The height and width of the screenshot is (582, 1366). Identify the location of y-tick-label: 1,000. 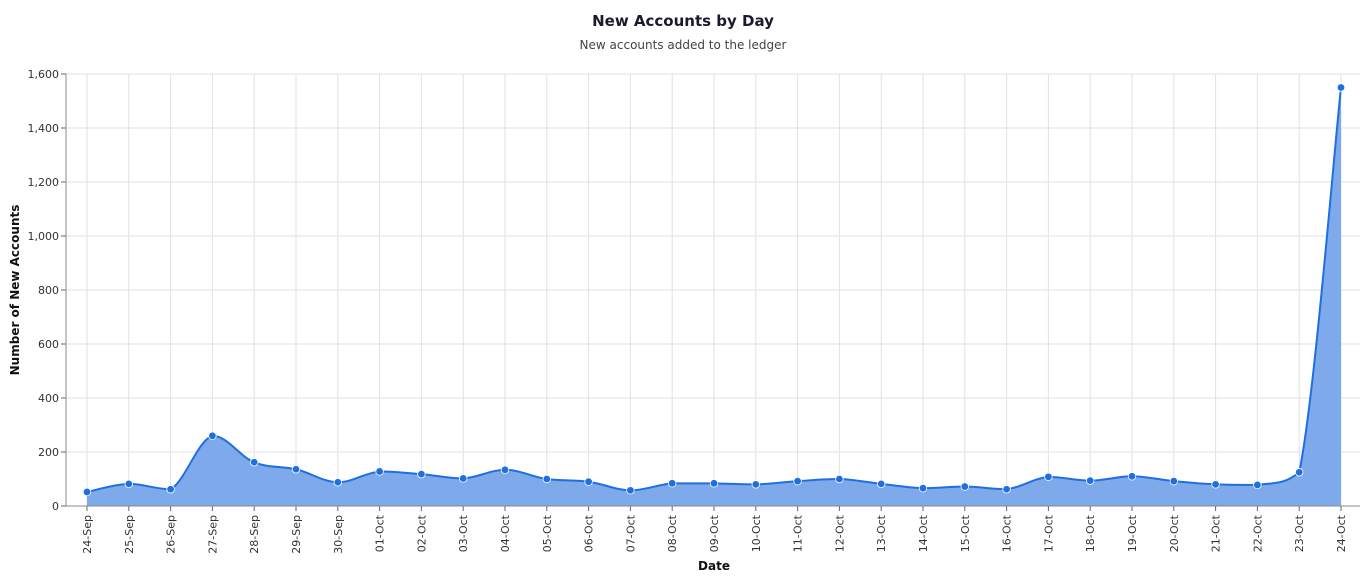
(44, 236).